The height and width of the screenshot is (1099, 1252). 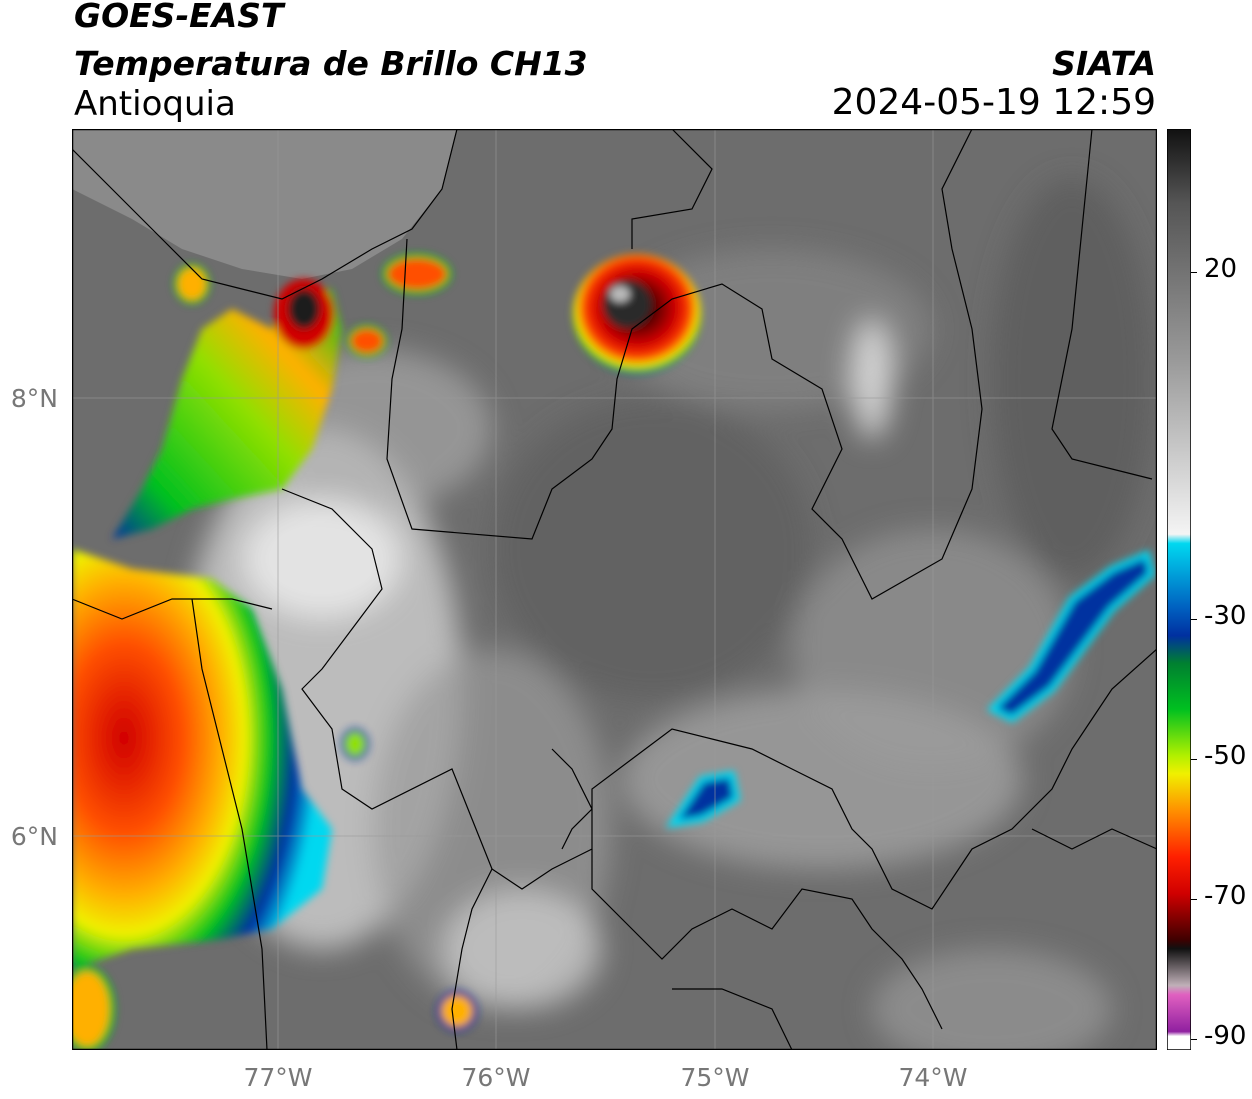 What do you see at coordinates (1104, 63) in the screenshot?
I see `organization-label: SIATA` at bounding box center [1104, 63].